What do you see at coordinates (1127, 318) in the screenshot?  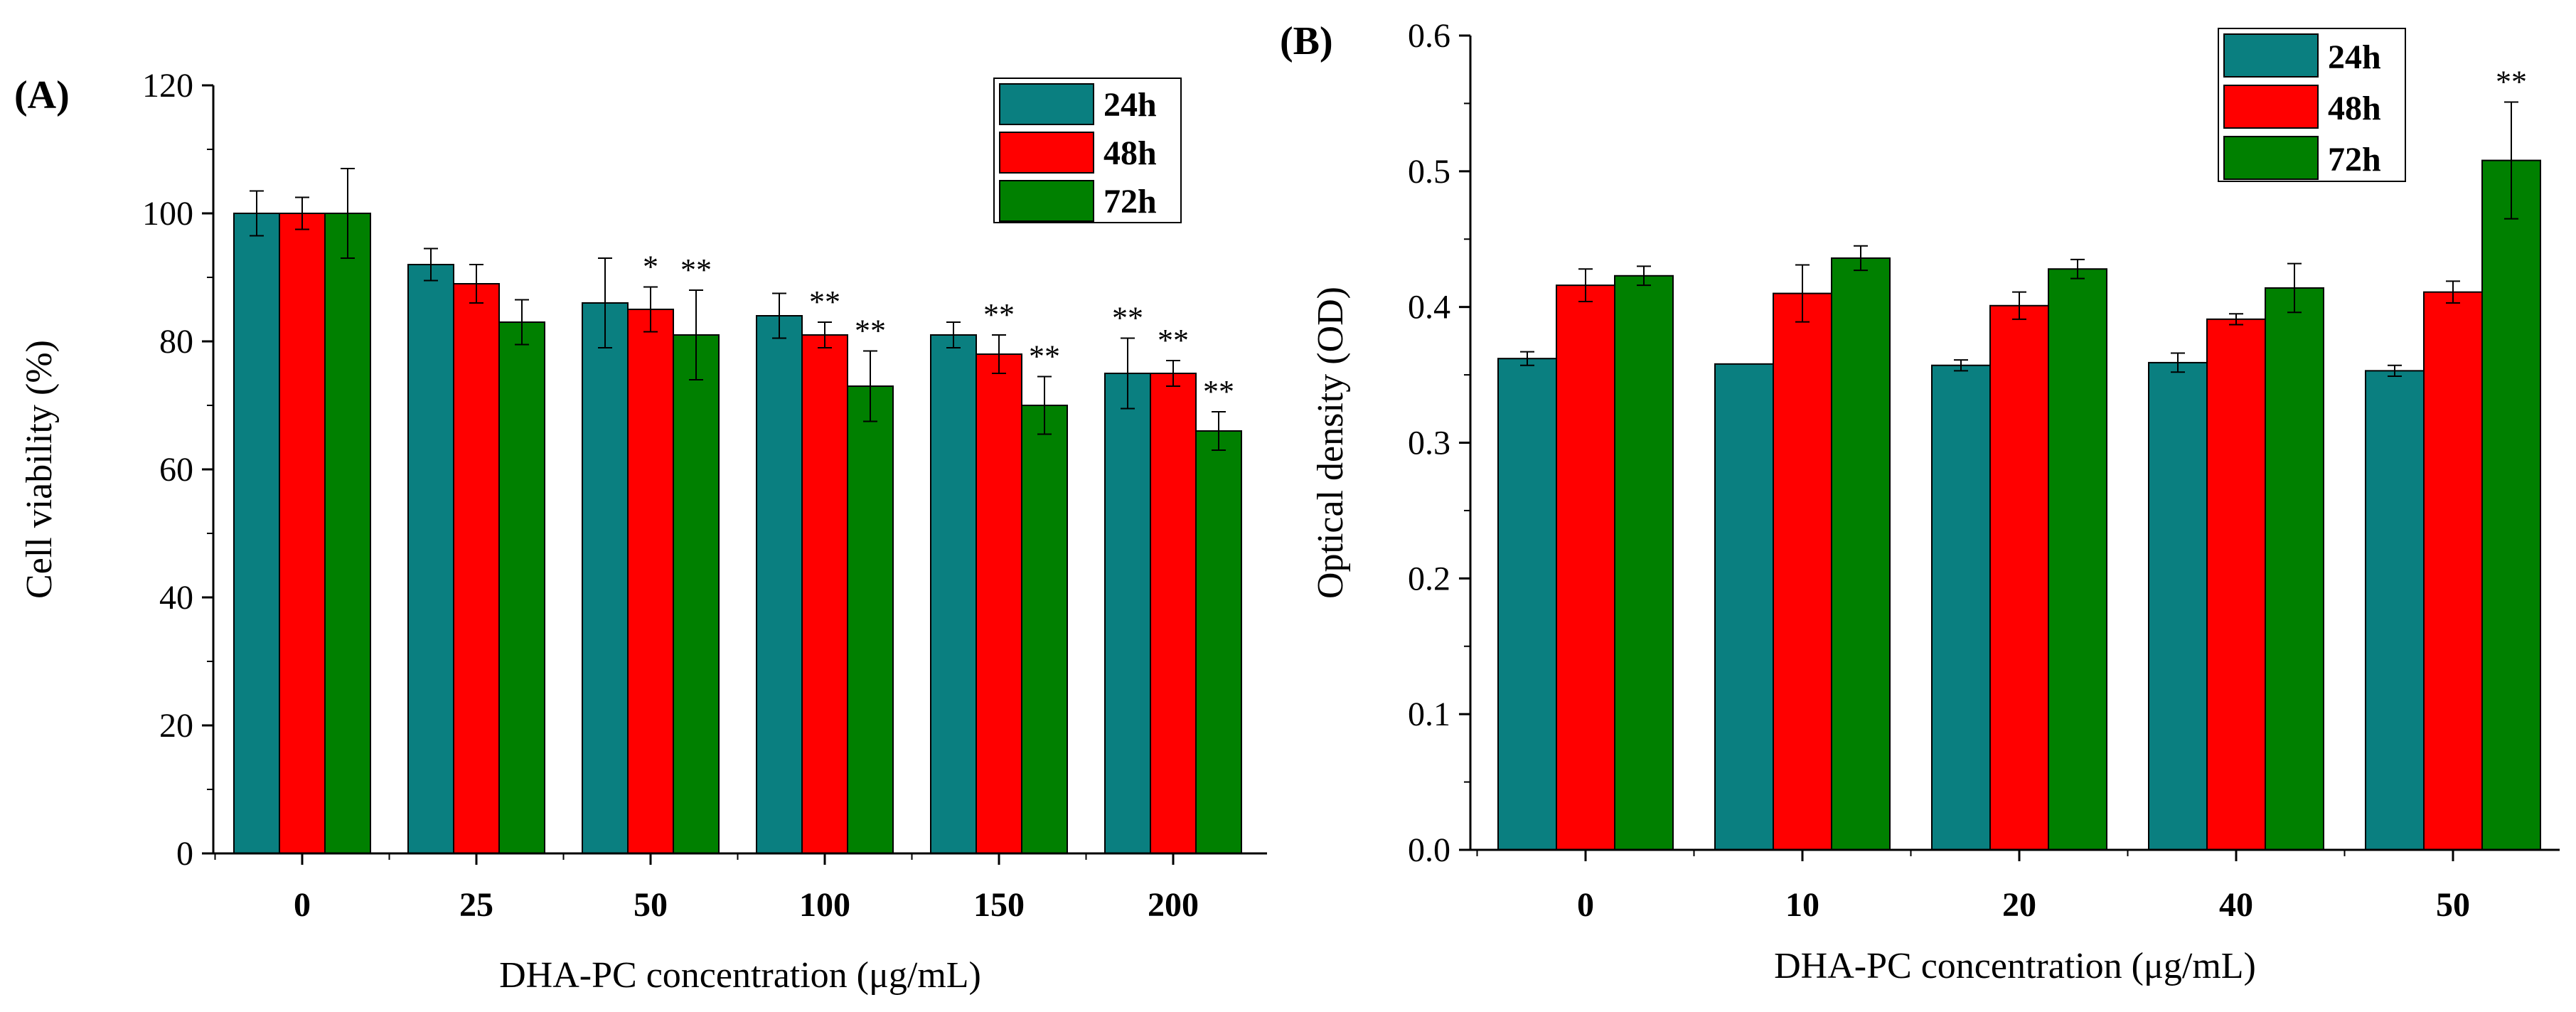 I see `significance-a-24h-200: **` at bounding box center [1127, 318].